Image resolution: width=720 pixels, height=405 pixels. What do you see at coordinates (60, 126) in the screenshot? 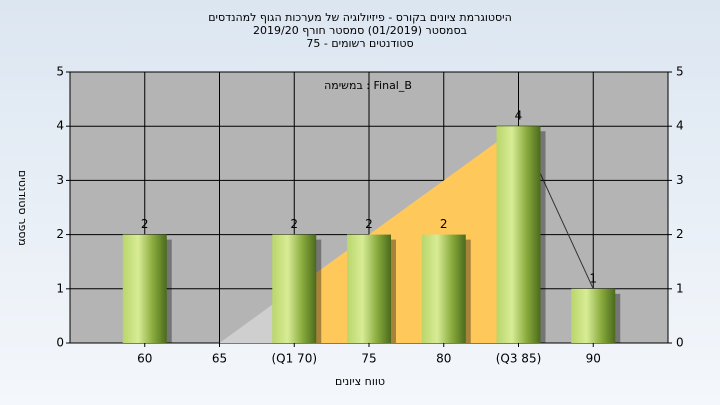
I see `y-tick-label: 4` at bounding box center [60, 126].